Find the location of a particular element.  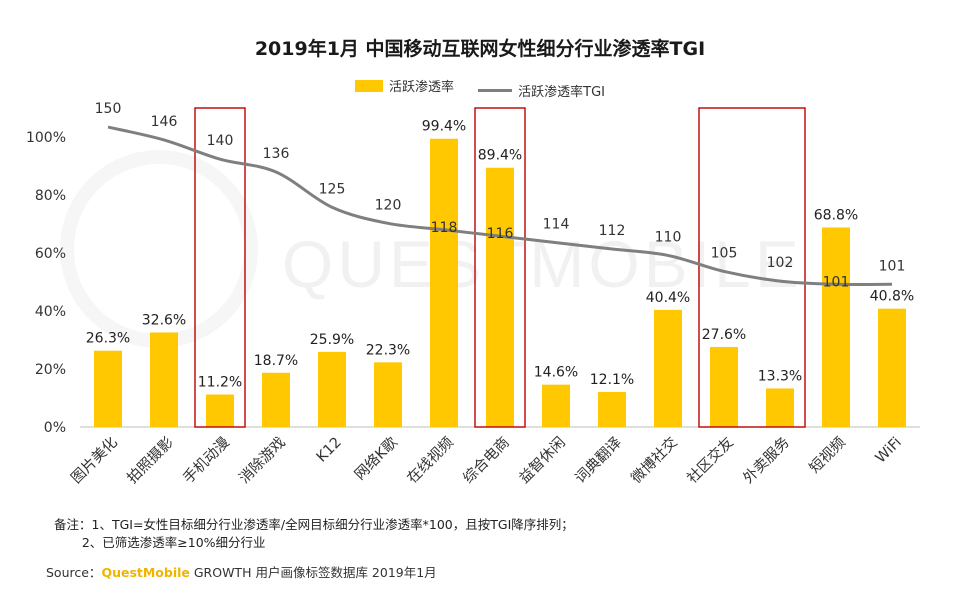

legend: 活跃渗透率 活跃渗透率TGI is located at coordinates (480, 88).